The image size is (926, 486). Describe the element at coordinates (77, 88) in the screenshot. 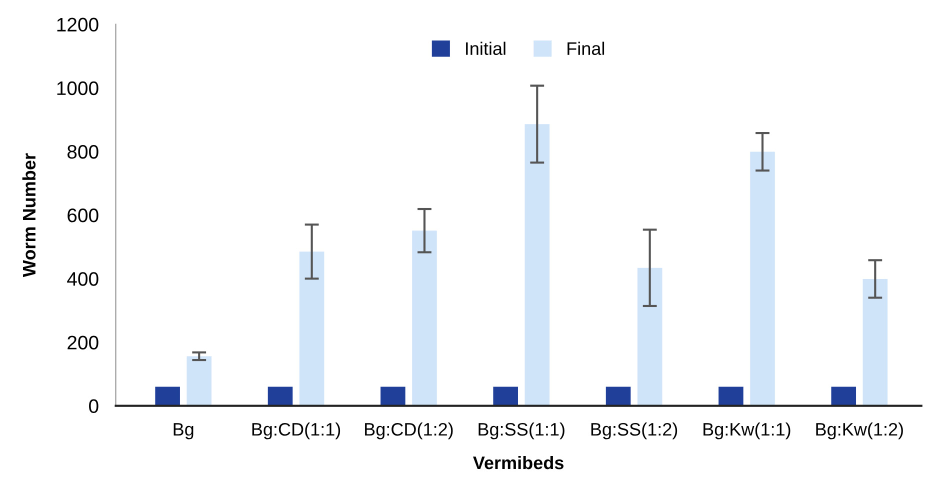

I see `y-tick-label: 1000` at that location.